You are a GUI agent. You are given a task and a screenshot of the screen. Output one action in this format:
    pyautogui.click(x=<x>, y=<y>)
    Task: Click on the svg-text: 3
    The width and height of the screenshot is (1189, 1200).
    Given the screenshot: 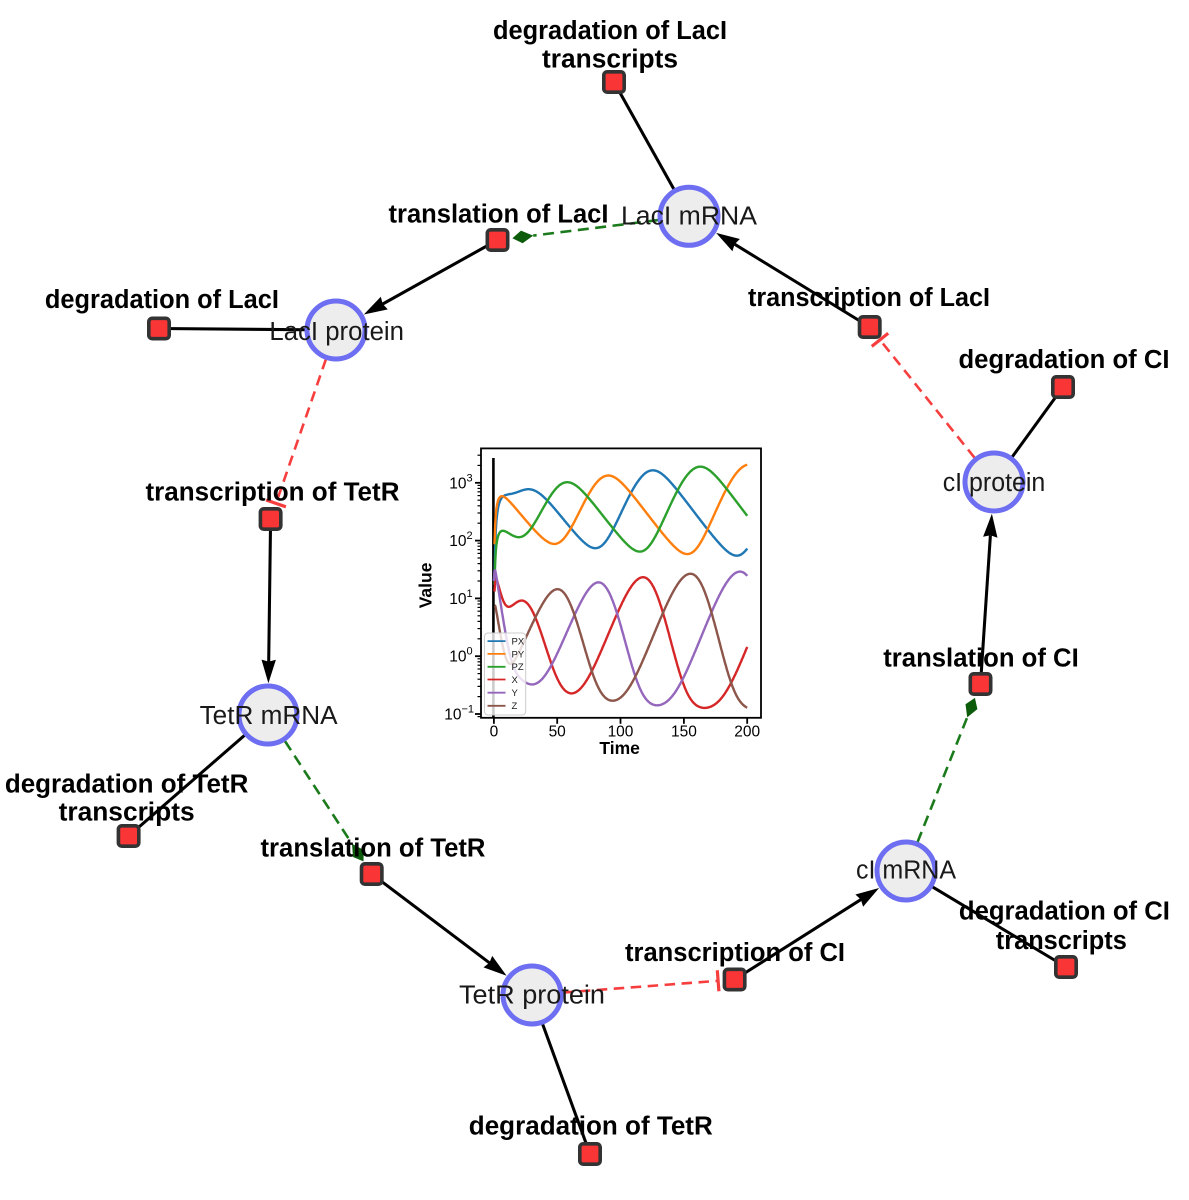 What is the action you would take?
    pyautogui.click(x=470, y=478)
    